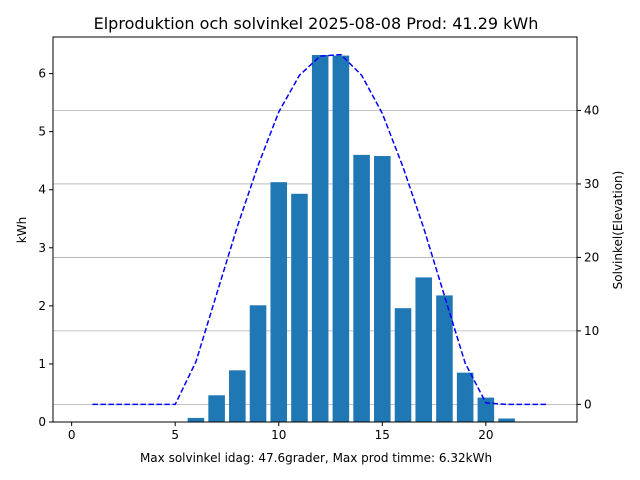  I want to click on y-tick-label: 5, so click(42, 132).